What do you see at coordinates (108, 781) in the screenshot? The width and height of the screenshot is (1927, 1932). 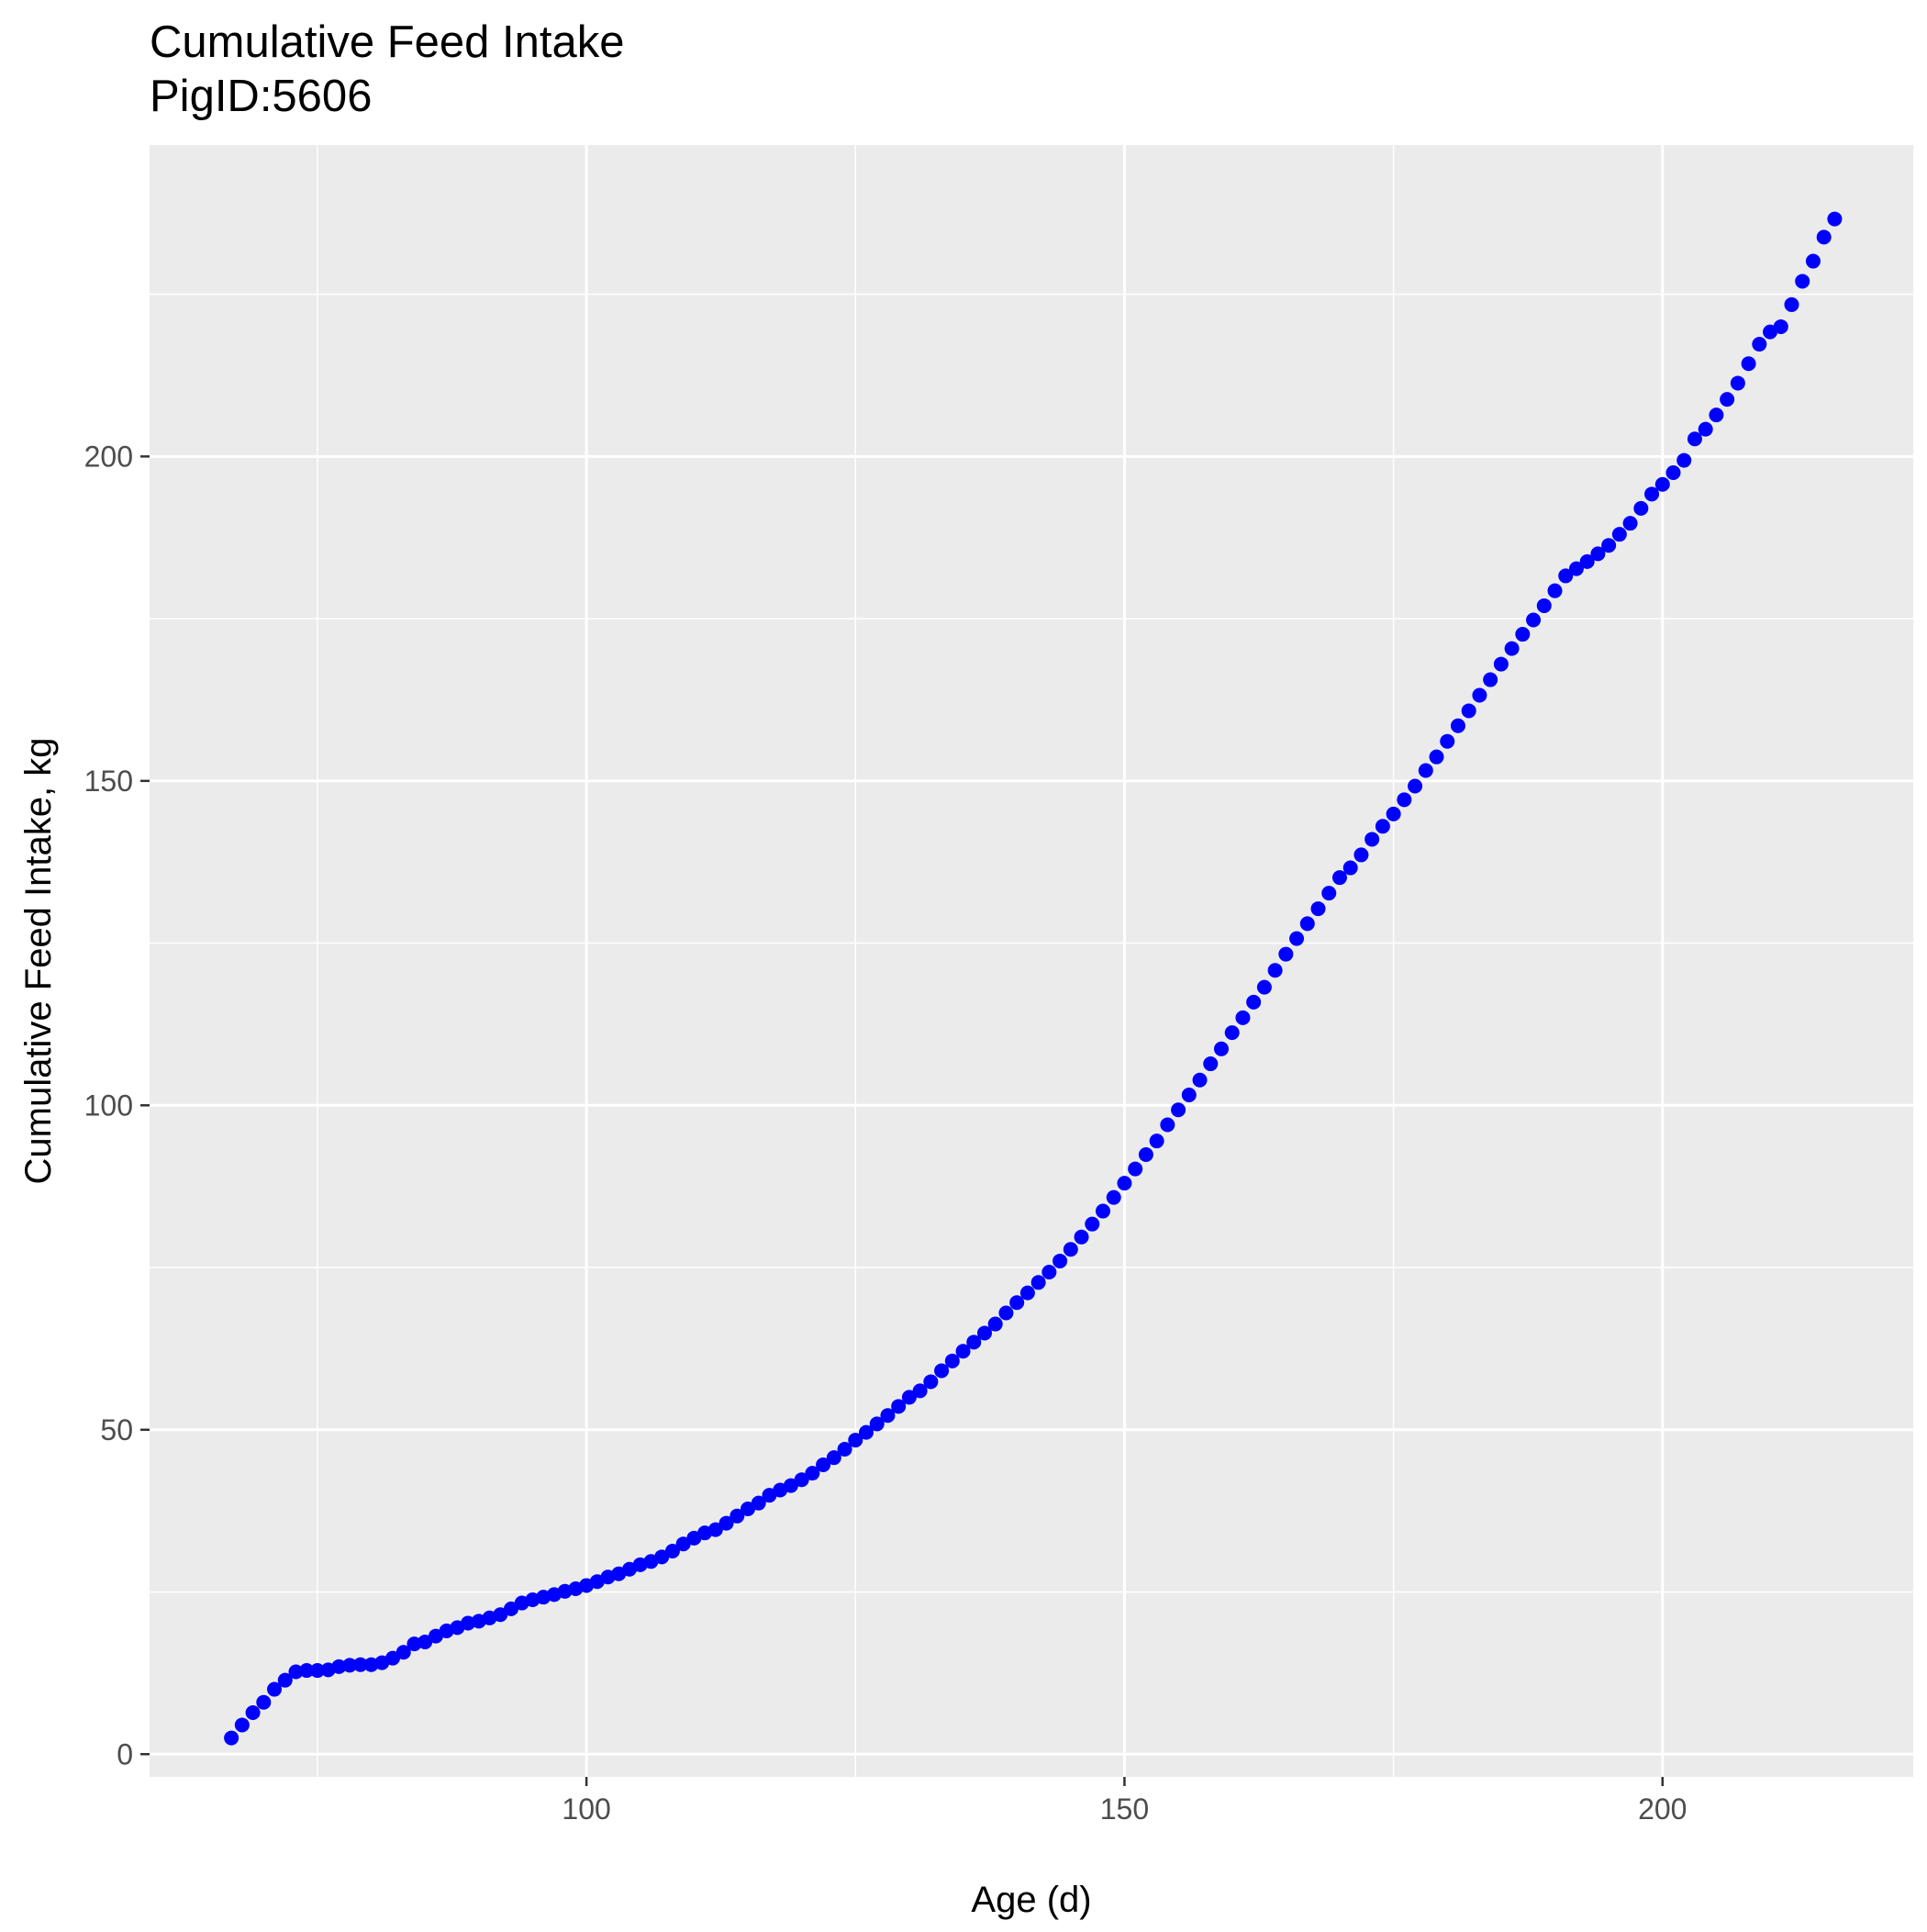 I see `y-tick-label: 150` at bounding box center [108, 781].